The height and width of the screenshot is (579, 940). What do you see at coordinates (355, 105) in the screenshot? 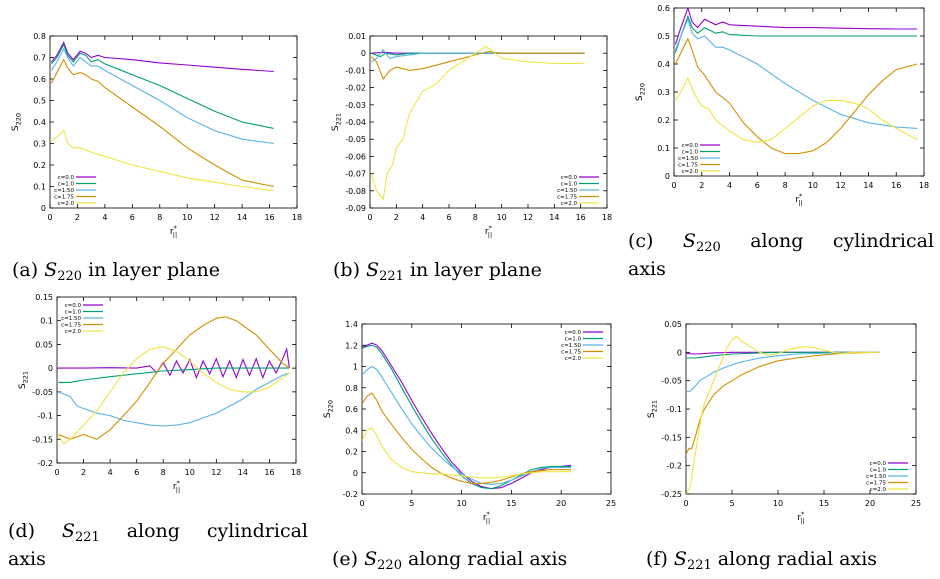
I see `y-tick-label: -0.03` at bounding box center [355, 105].